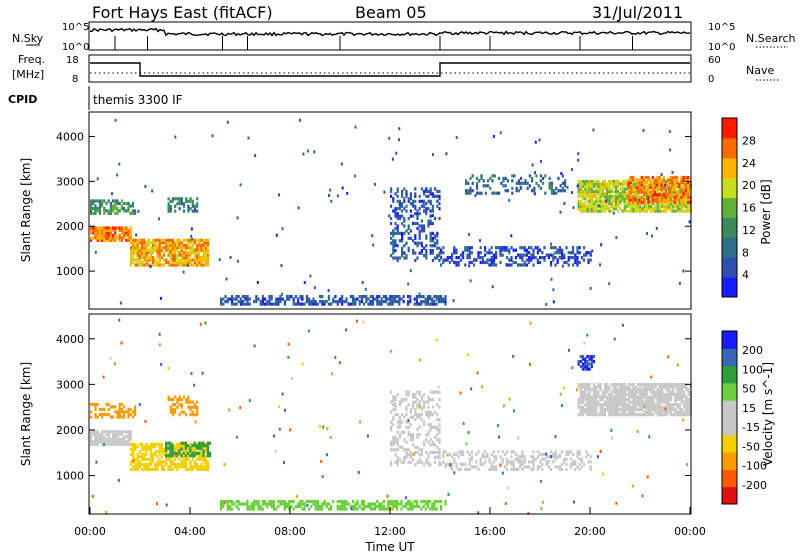 The width and height of the screenshot is (800, 554). Describe the element at coordinates (637, 12) in the screenshot. I see `date-label: 31/Jul/2011` at that location.